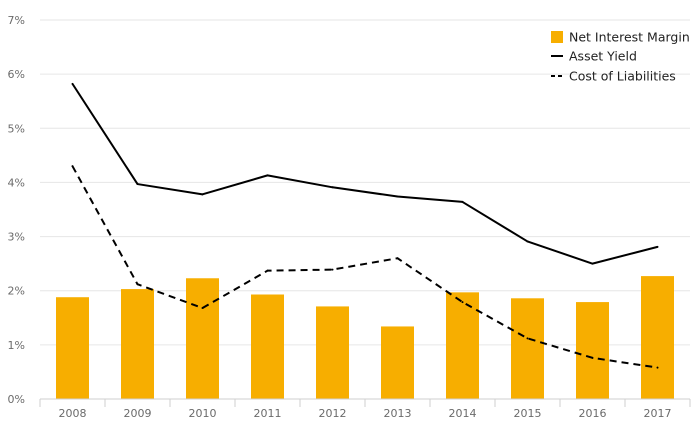 This screenshot has height=433, width=700. Describe the element at coordinates (72, 83) in the screenshot. I see `point-asset-yield-2008` at that location.